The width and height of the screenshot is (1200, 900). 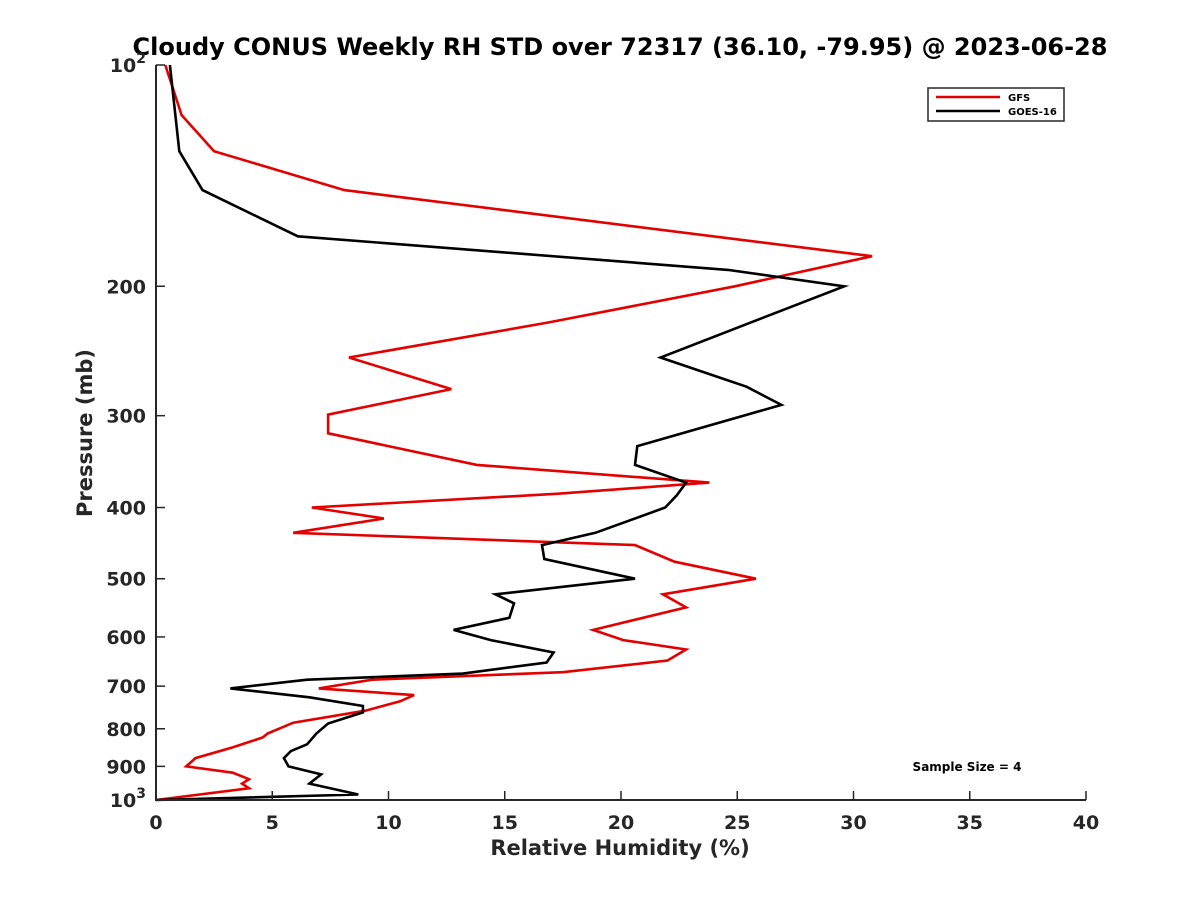 I want to click on y-tick-label: 500, so click(x=126, y=580).